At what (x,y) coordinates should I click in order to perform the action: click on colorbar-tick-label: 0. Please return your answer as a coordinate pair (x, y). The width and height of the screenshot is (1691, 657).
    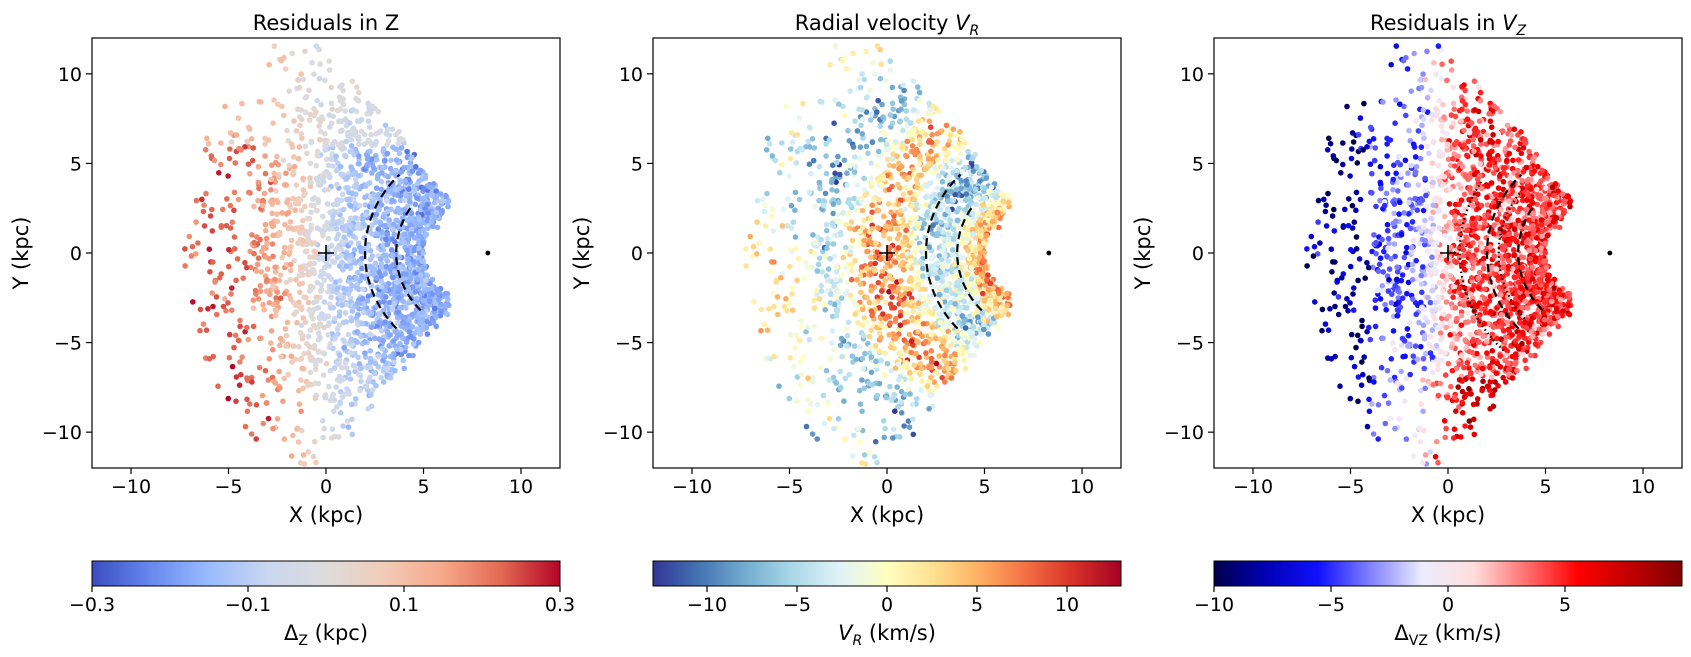
    Looking at the image, I should click on (887, 605).